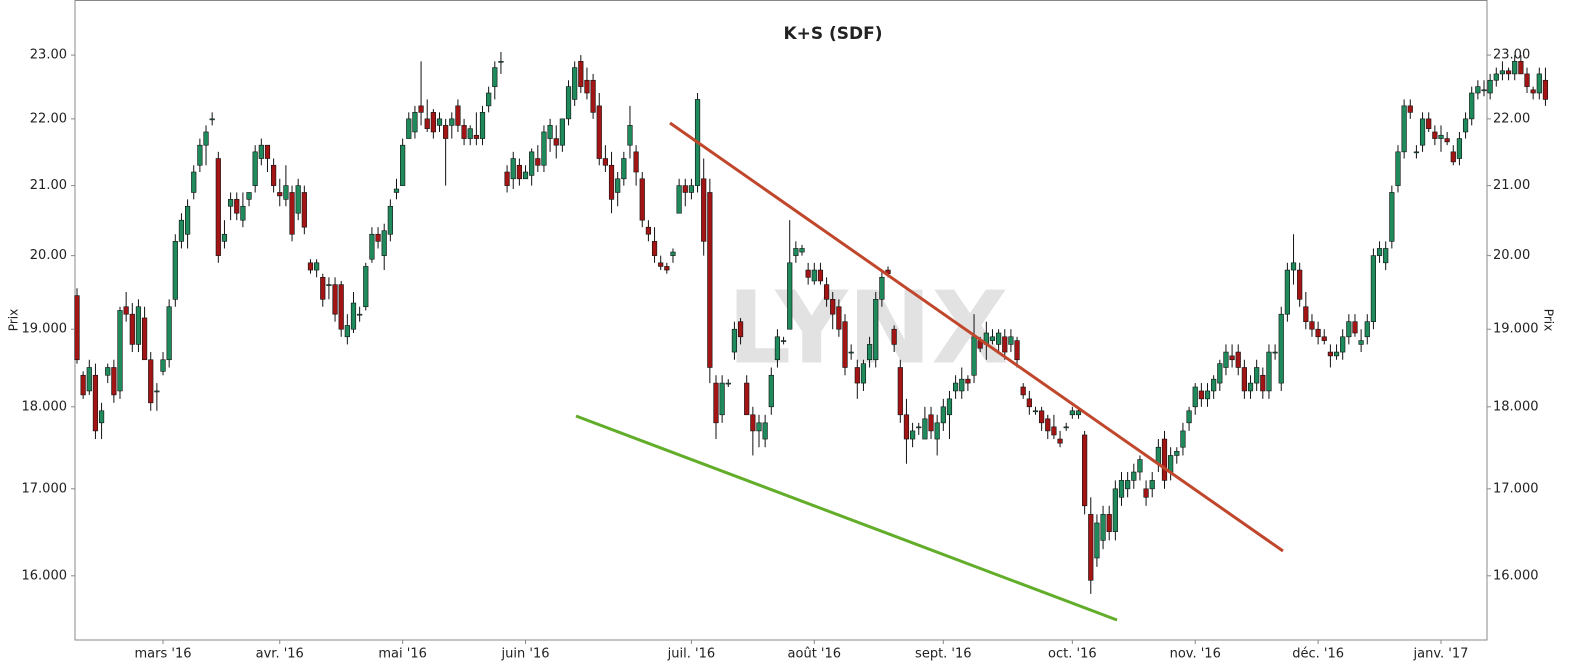 This screenshot has width=1585, height=671. I want to click on y2-axis-label: Prix, so click(1549, 320).